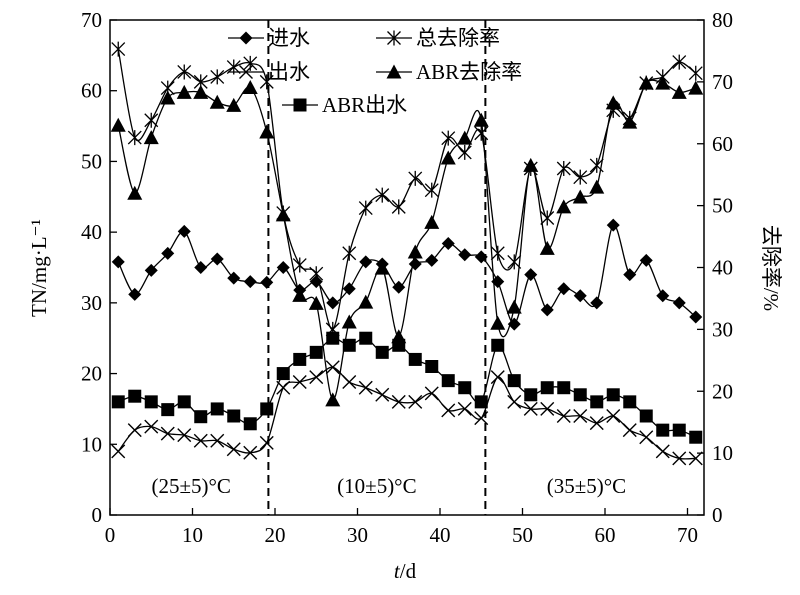 This screenshot has height=595, width=800. What do you see at coordinates (722, 144) in the screenshot?
I see `y2-tick-label: 60` at bounding box center [722, 144].